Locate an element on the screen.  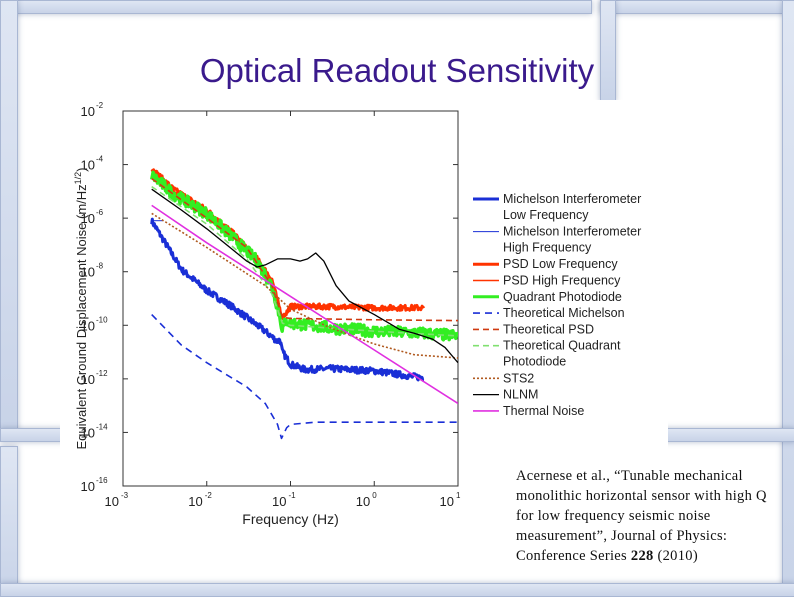
legend-label: Thermal Noise is located at coordinates (543, 411).